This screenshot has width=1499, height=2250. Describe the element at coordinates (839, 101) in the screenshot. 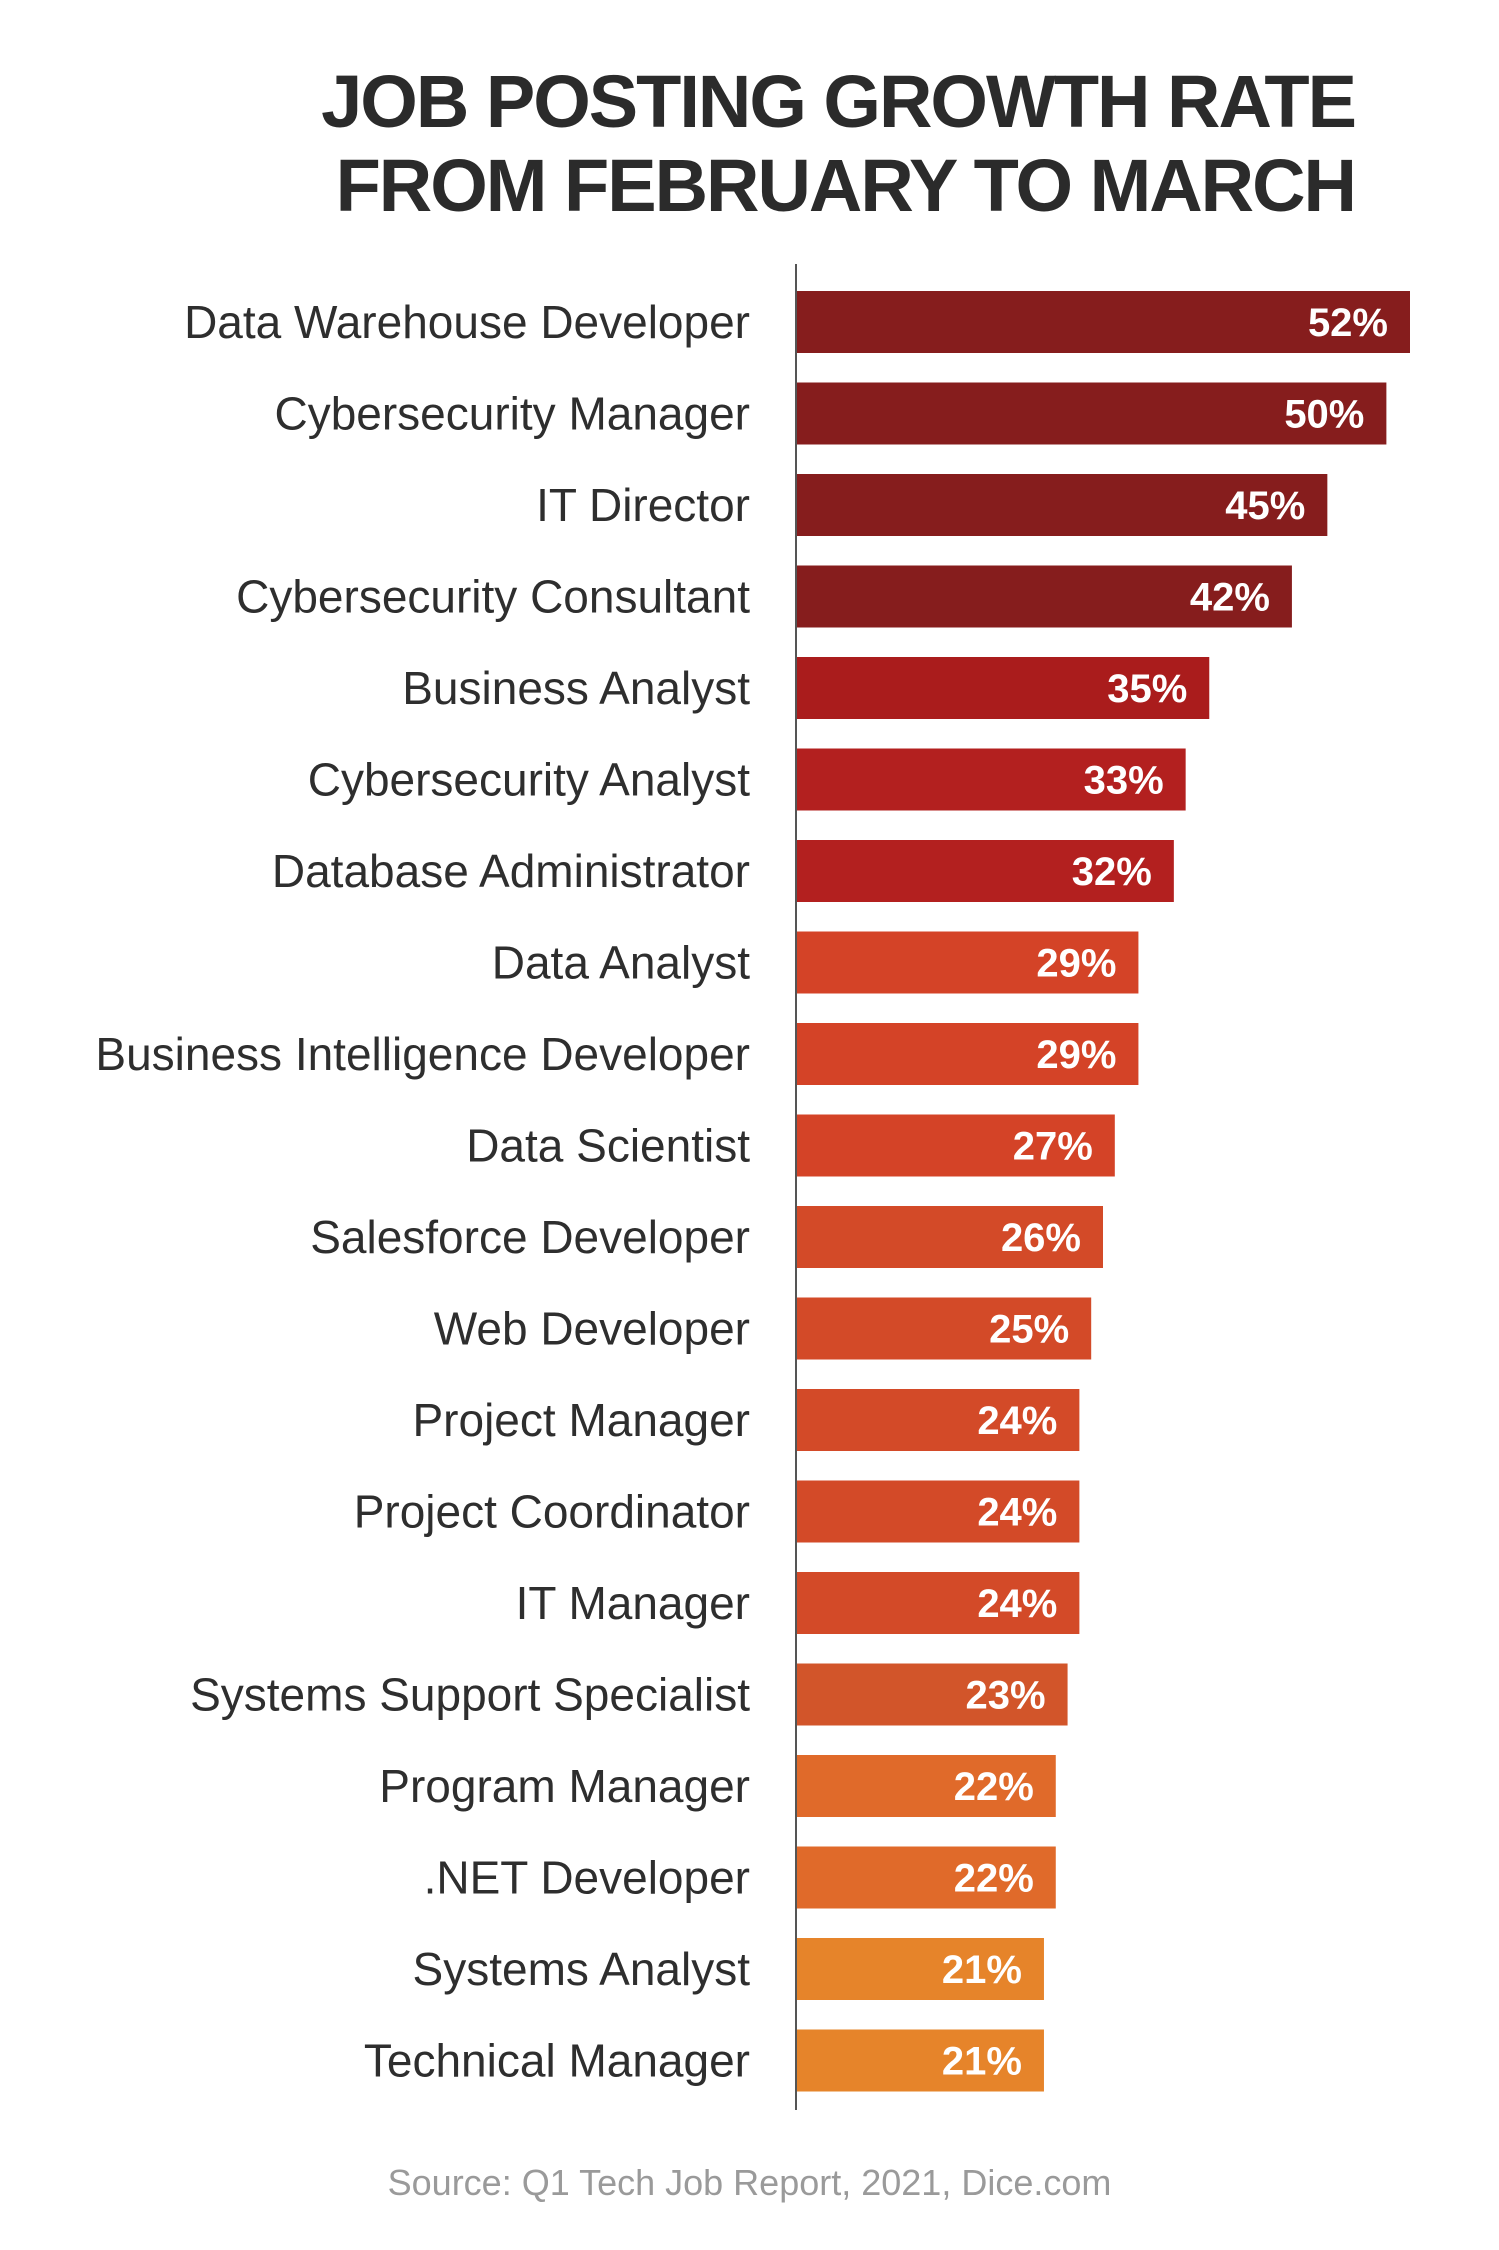

I see `title-line-1: JOB POSTING GROWTH RATE` at that location.